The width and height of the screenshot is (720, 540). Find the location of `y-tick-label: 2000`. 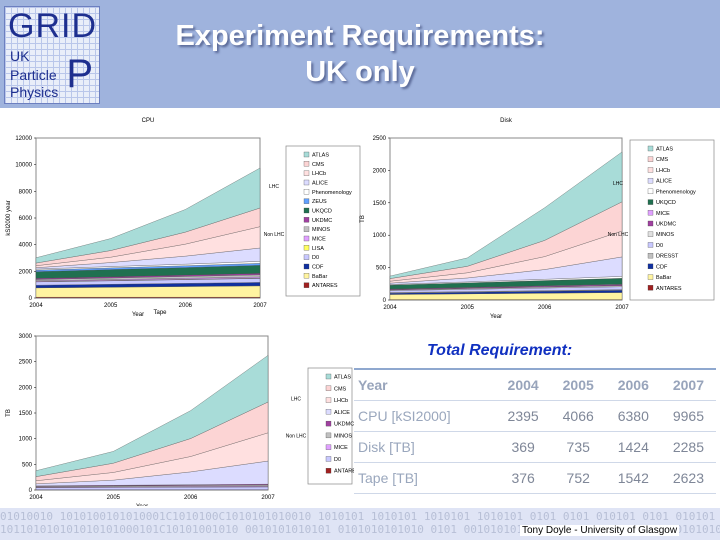

y-tick-label: 2000 is located at coordinates (380, 171).